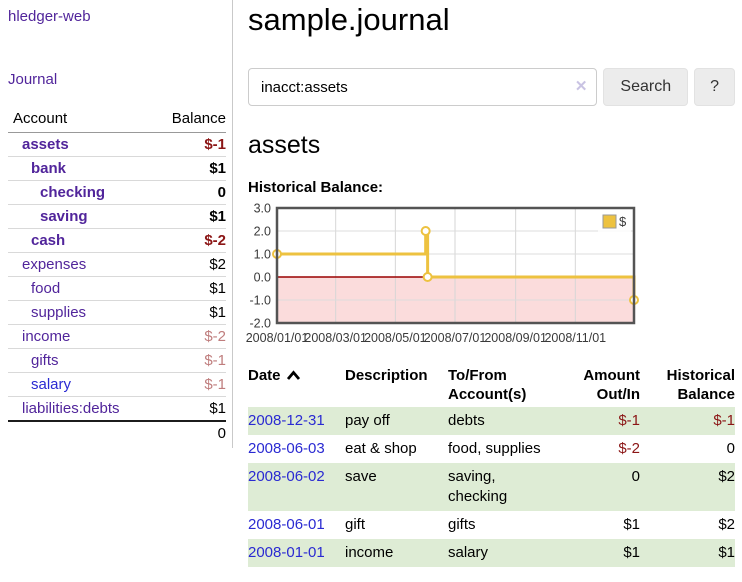 Image resolution: width=742 pixels, height=582 pixels. What do you see at coordinates (646, 87) in the screenshot?
I see `search-button: Search` at bounding box center [646, 87].